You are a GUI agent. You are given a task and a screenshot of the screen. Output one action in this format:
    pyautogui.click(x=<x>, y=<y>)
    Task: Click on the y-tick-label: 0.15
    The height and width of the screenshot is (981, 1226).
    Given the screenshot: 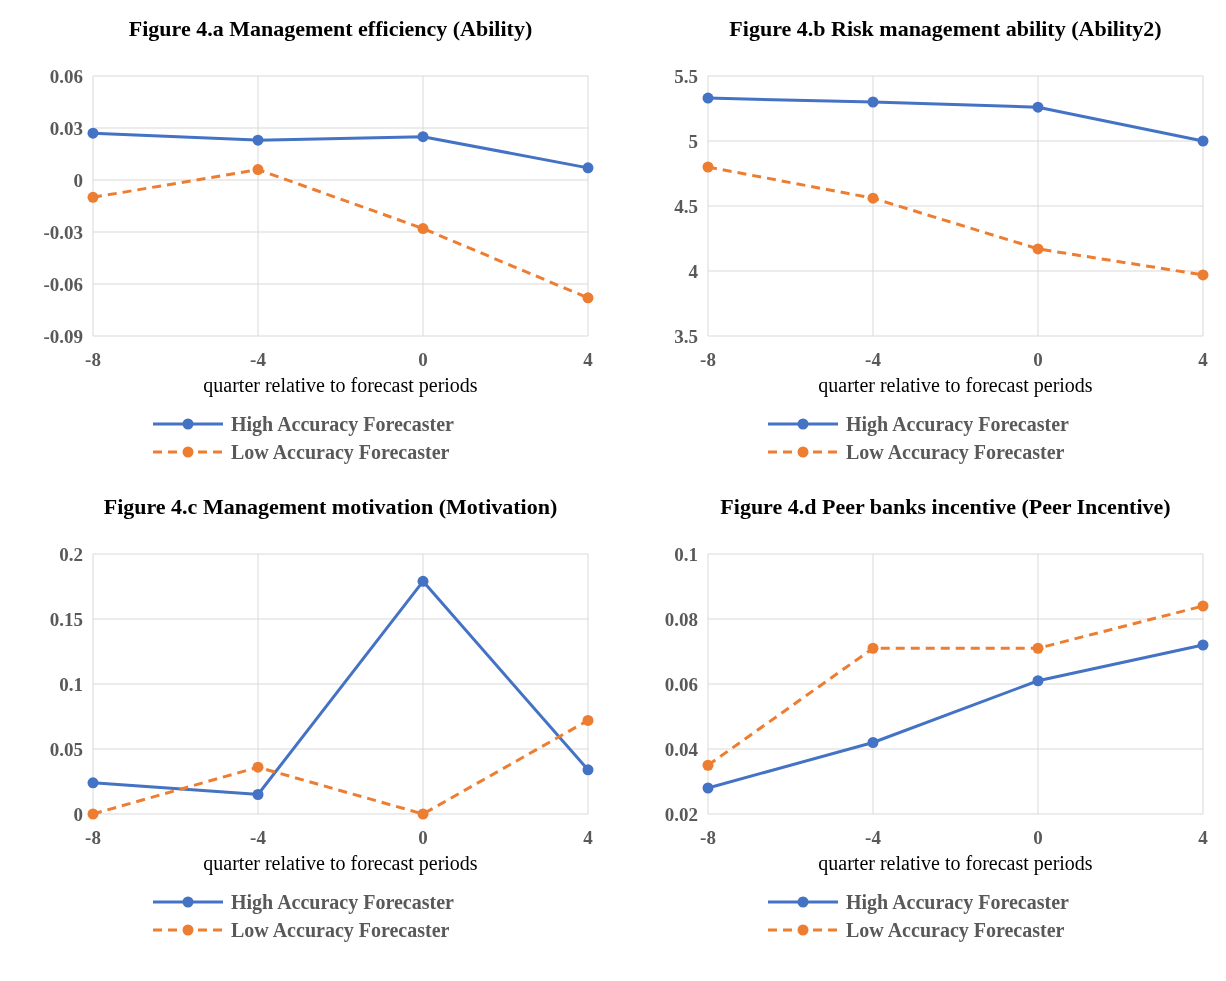 What is the action you would take?
    pyautogui.click(x=66, y=619)
    